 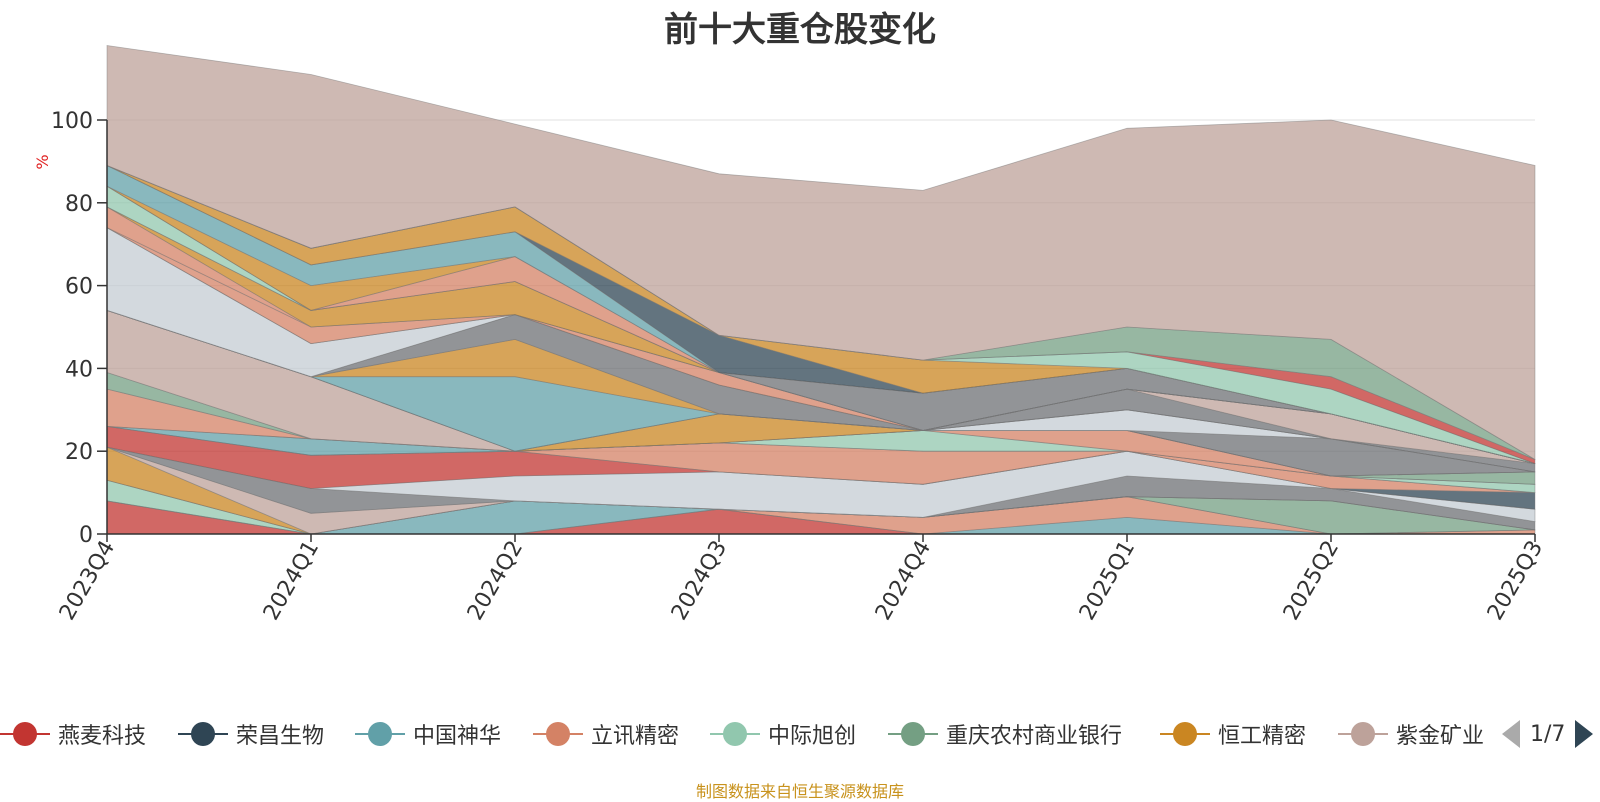 I want to click on x-tick-label: 2023Q4, so click(x=87, y=581).